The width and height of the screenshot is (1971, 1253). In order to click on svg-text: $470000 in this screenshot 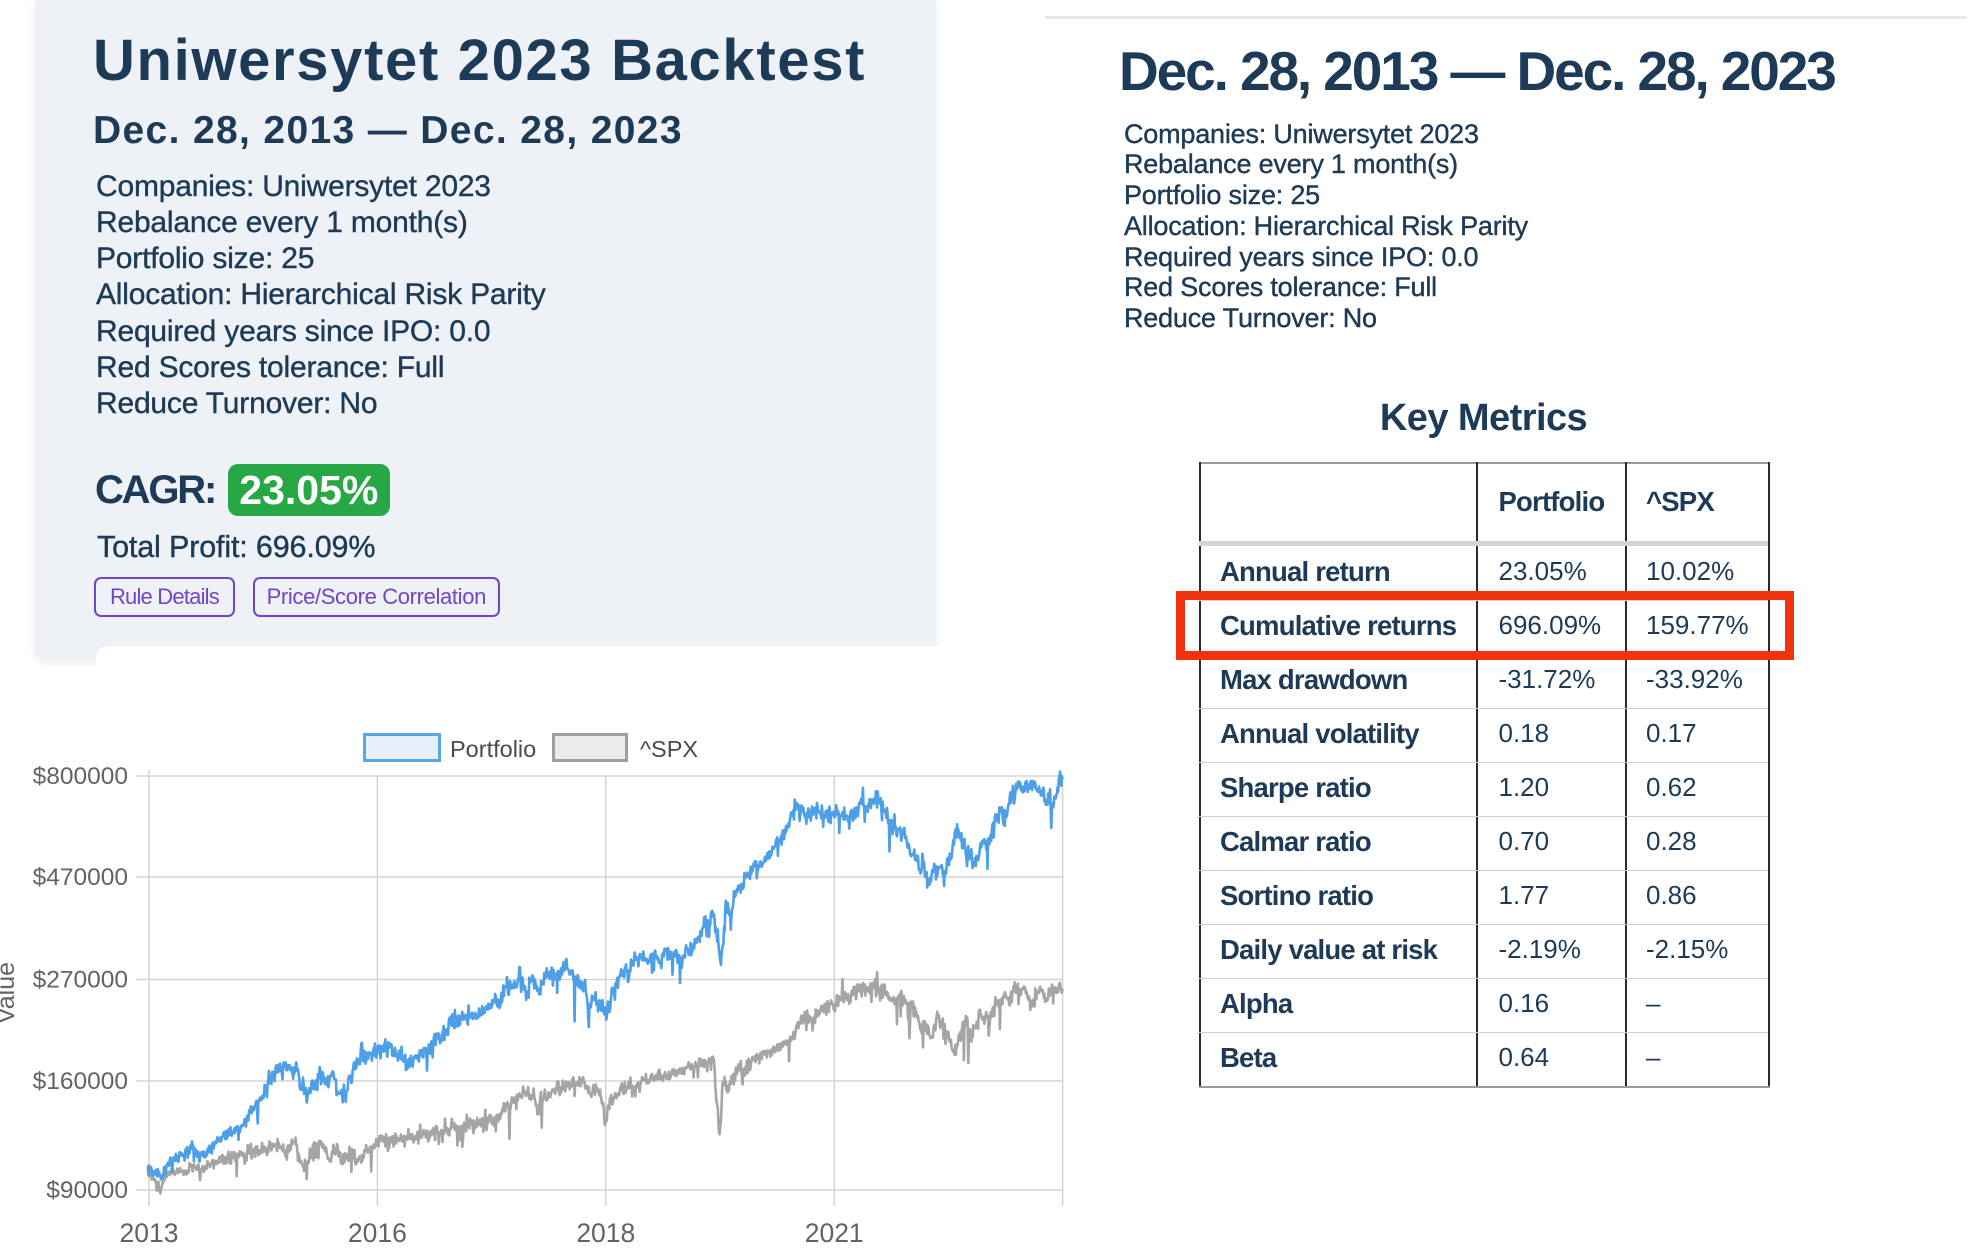, I will do `click(80, 877)`.